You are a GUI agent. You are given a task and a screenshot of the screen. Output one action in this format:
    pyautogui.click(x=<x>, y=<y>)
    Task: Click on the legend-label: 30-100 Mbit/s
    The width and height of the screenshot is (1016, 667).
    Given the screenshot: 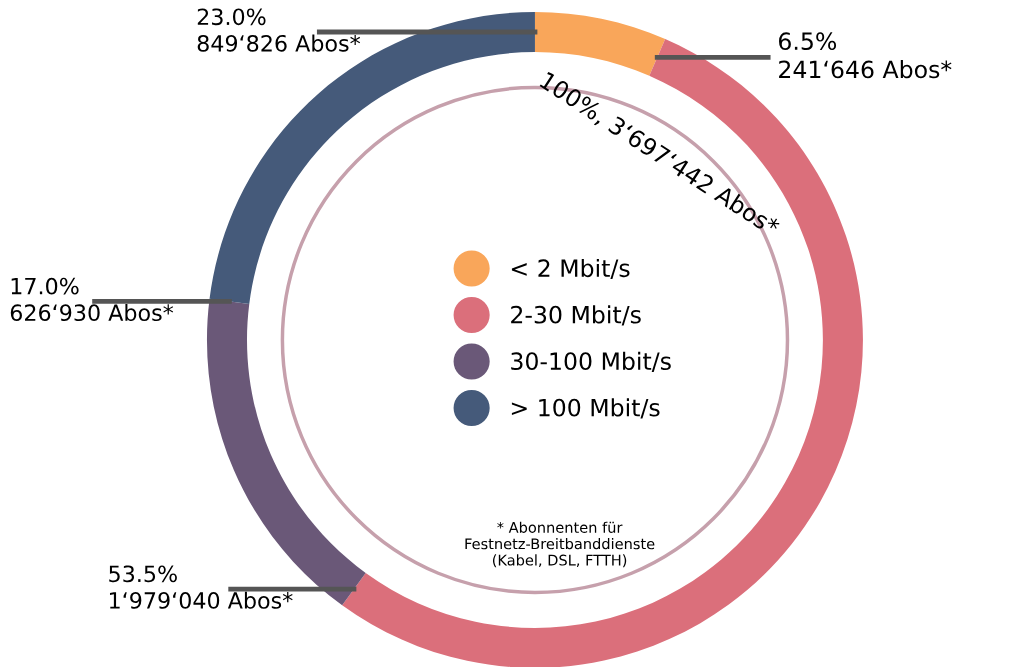 What is the action you would take?
    pyautogui.click(x=591, y=361)
    